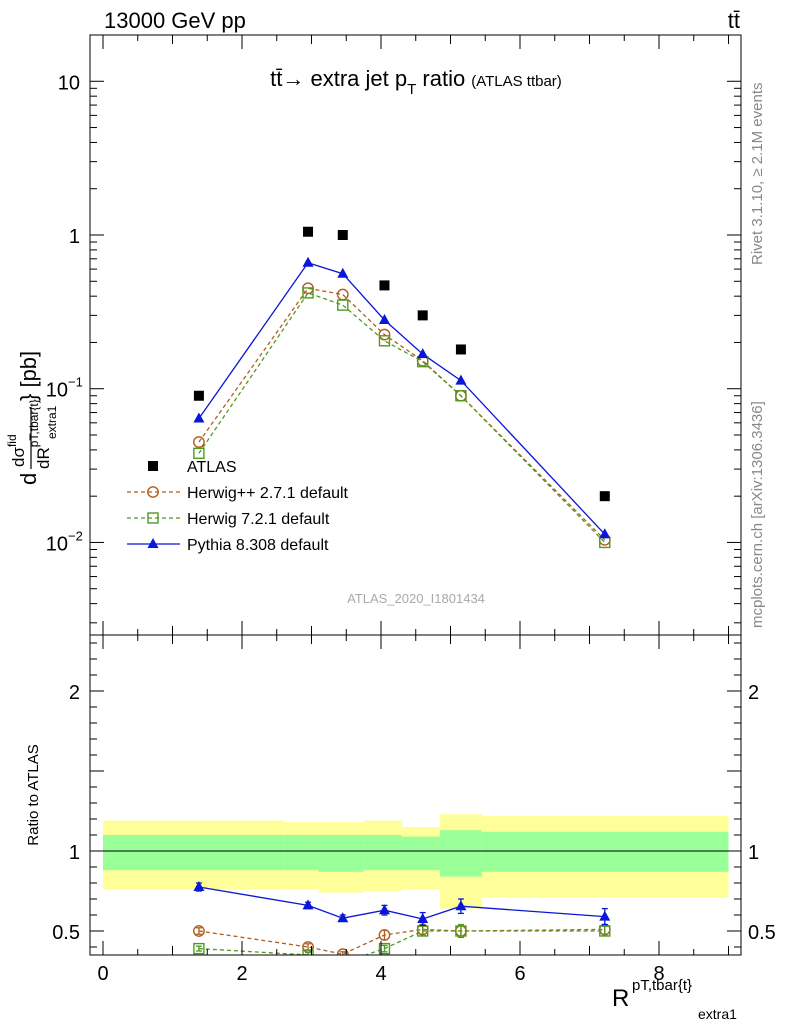  Describe the element at coordinates (674, 999) in the screenshot. I see `x-axis-label: R pT,tbar{t} extra1` at that location.